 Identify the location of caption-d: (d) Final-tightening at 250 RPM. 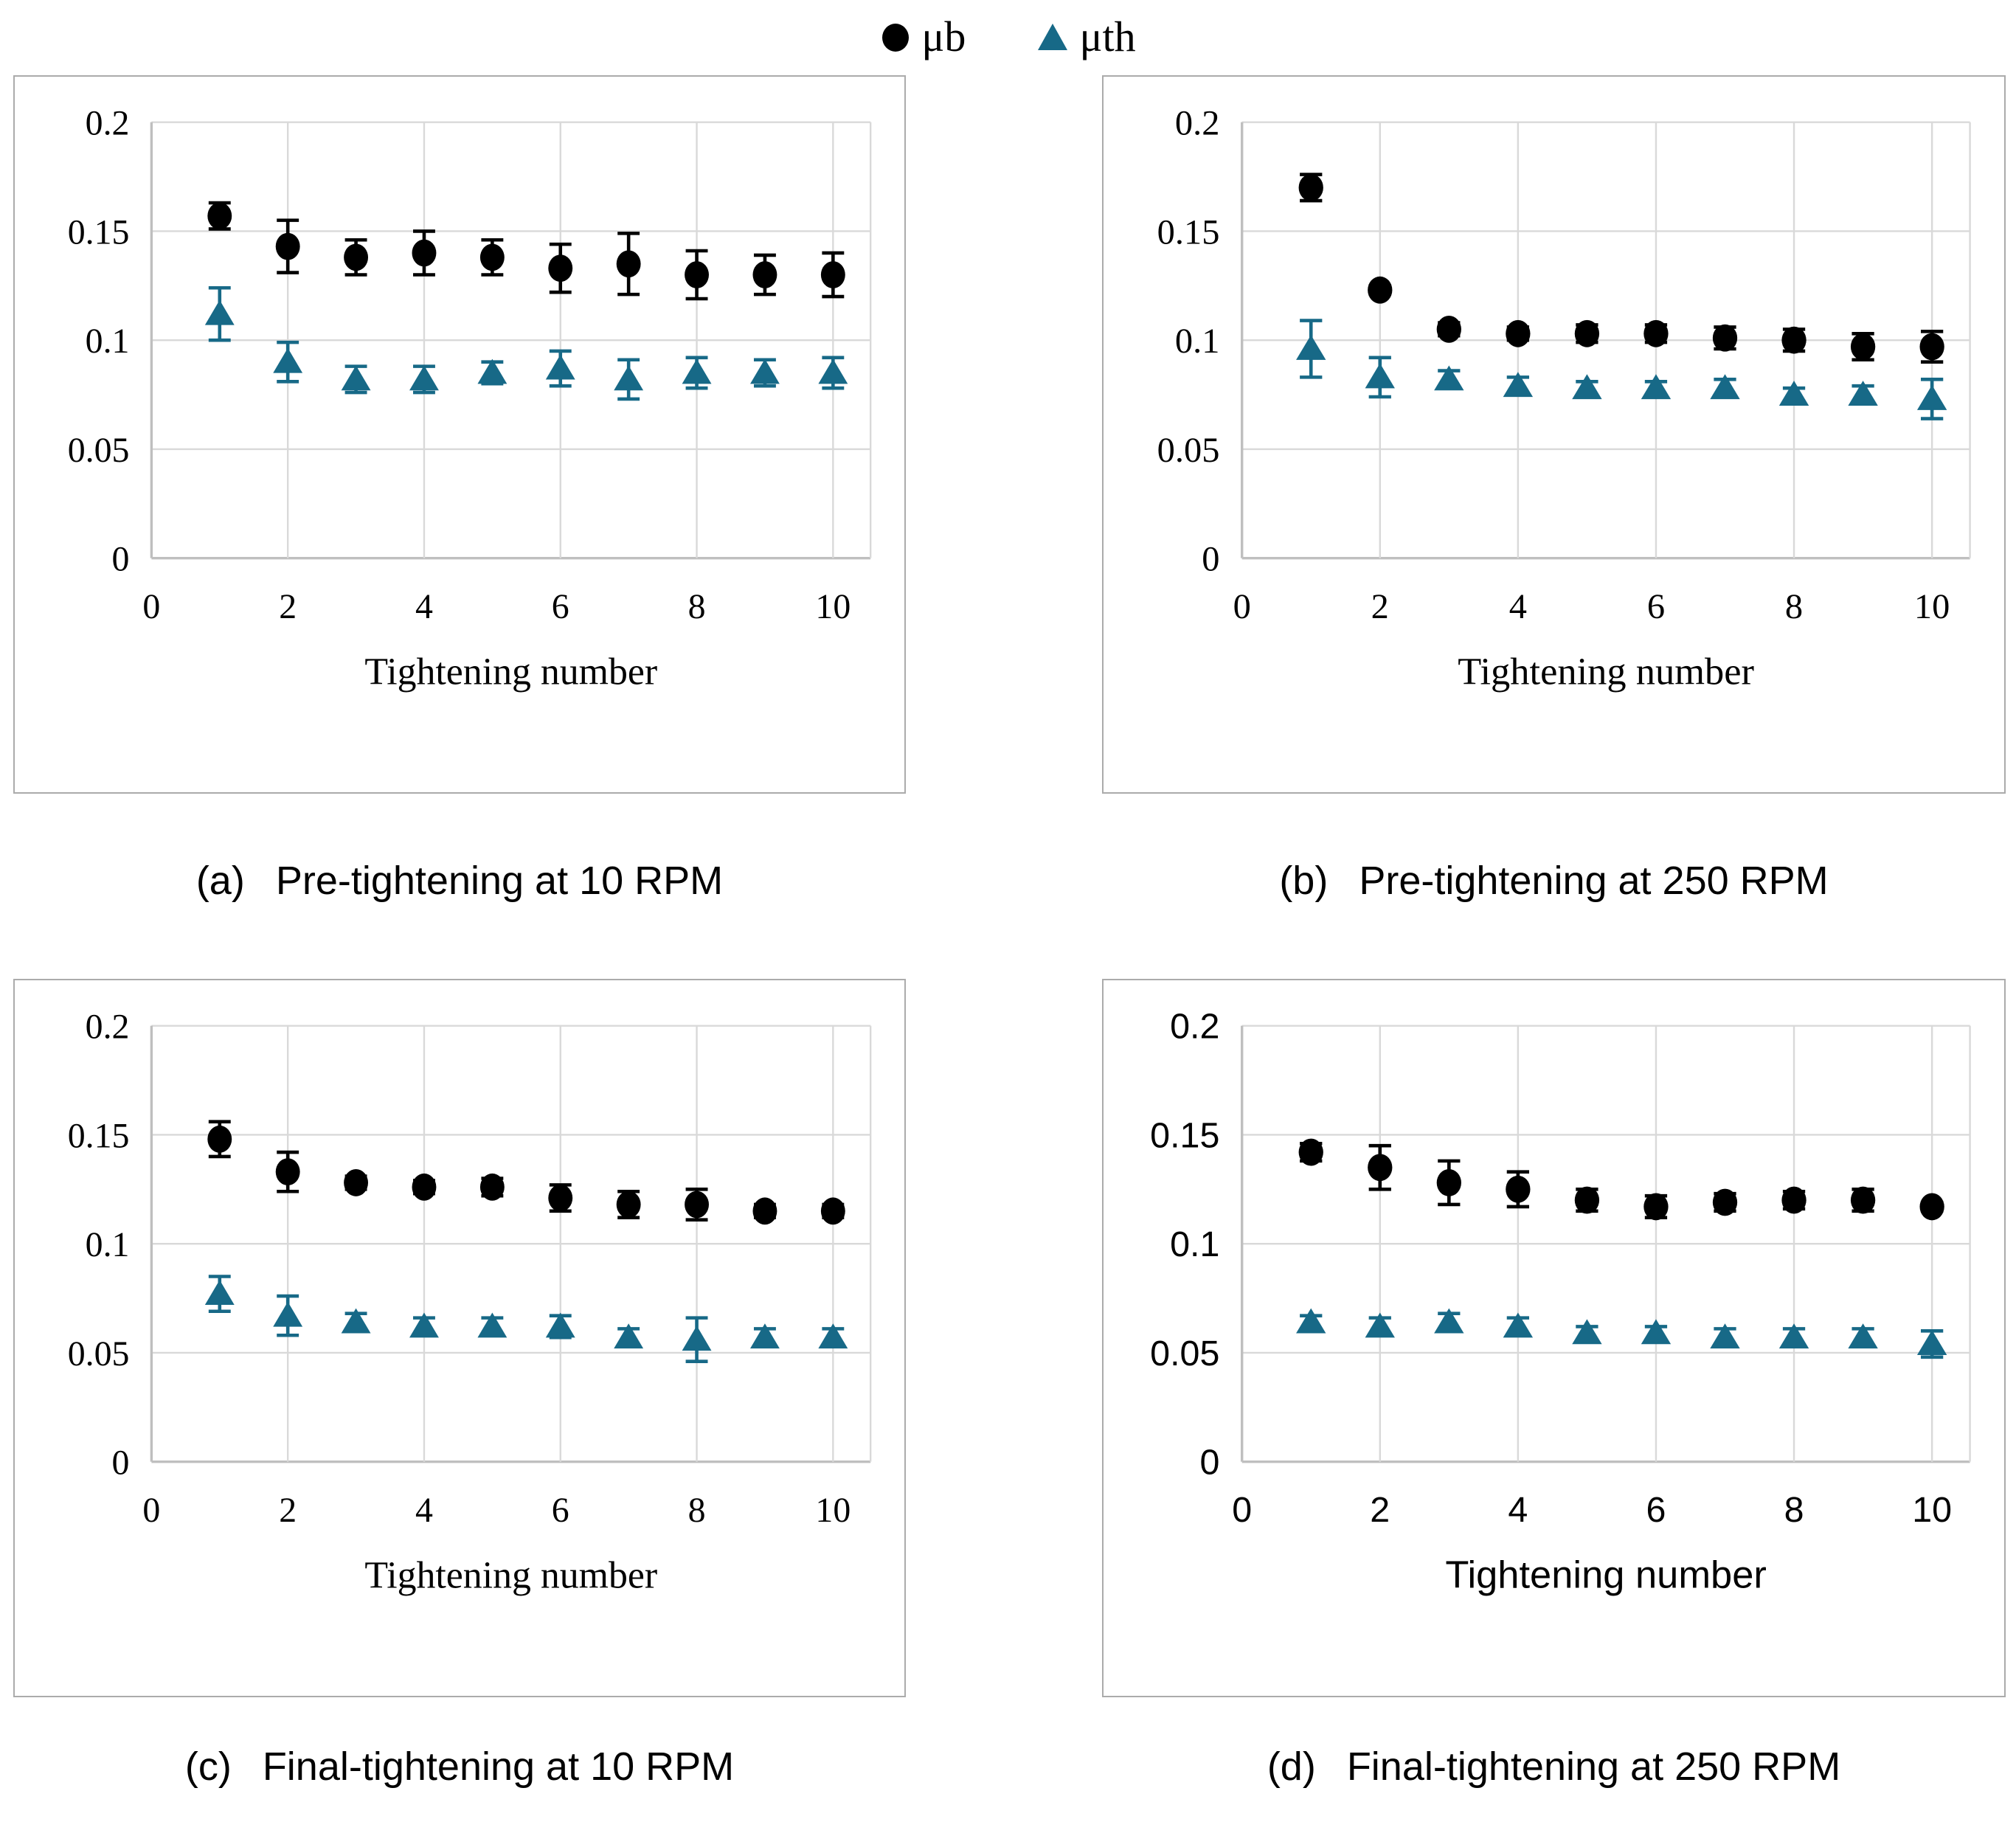
(1554, 1767).